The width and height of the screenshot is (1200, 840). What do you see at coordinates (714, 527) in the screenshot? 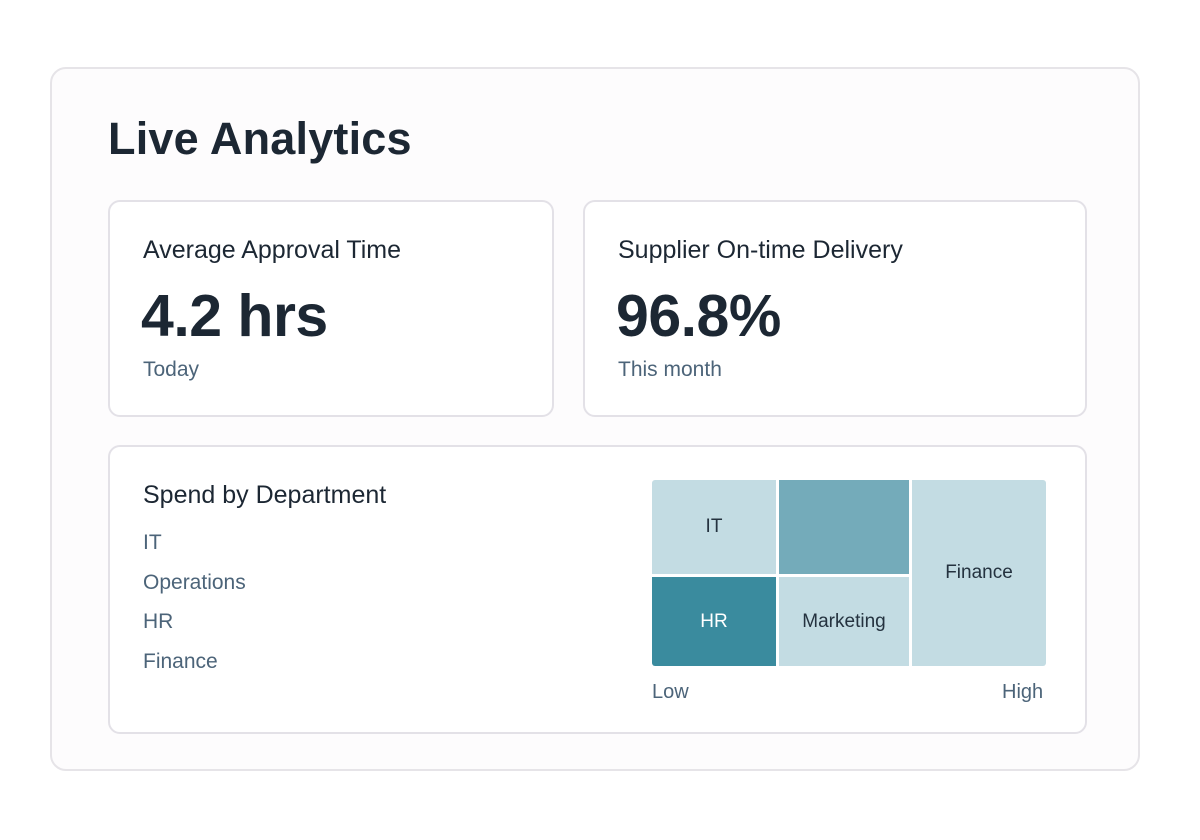
I see `tile-it: IT` at bounding box center [714, 527].